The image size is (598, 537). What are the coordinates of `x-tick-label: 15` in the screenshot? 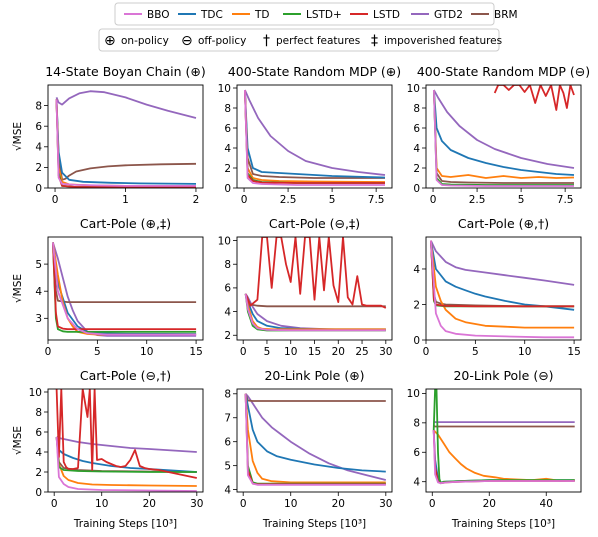 It's located at (573, 352).